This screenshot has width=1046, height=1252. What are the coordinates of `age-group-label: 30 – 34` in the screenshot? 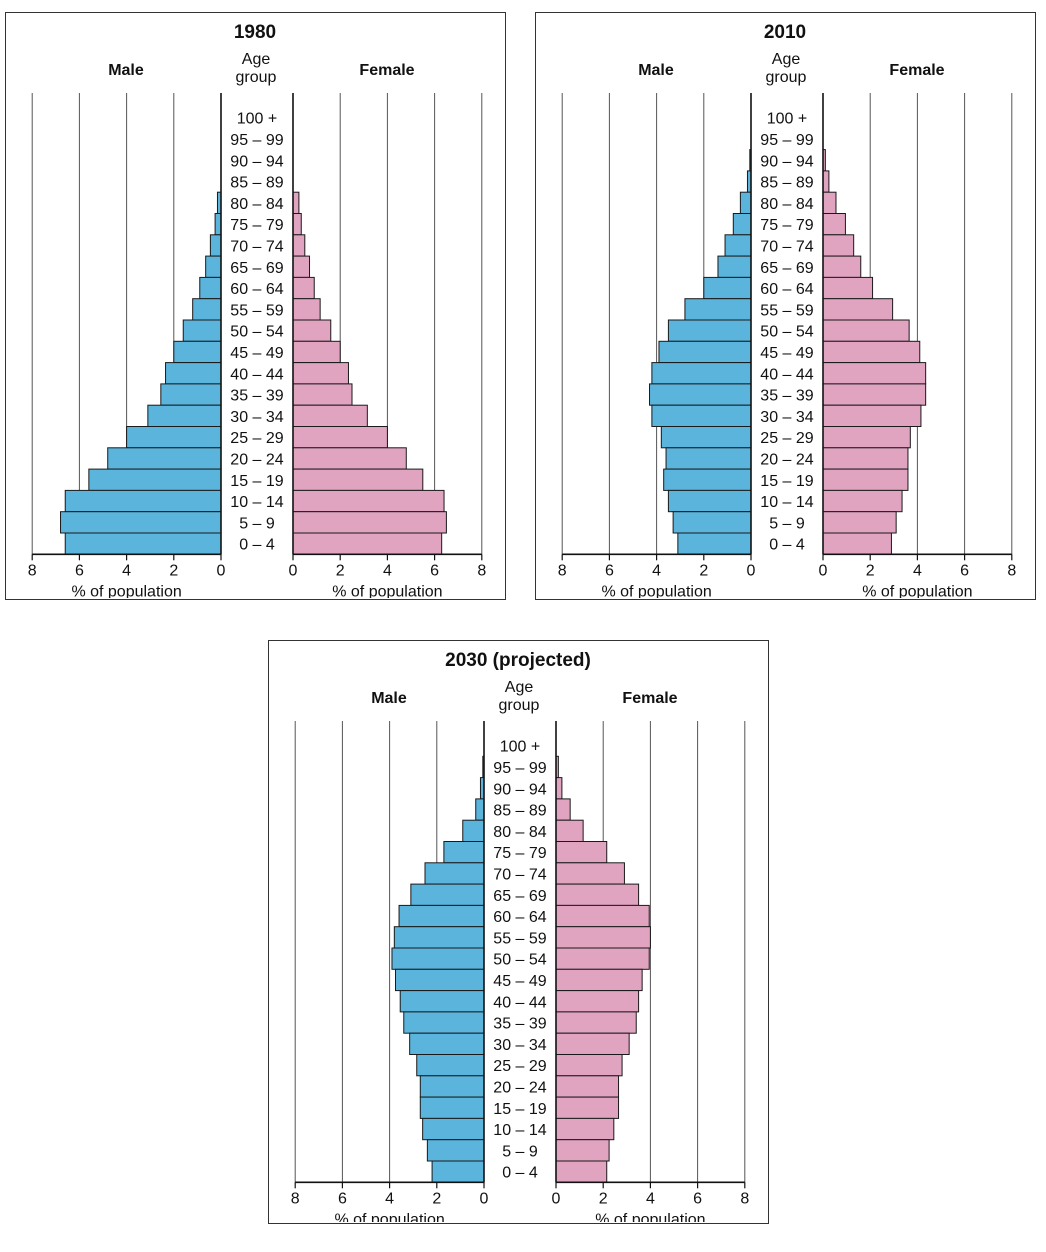 It's located at (256, 417).